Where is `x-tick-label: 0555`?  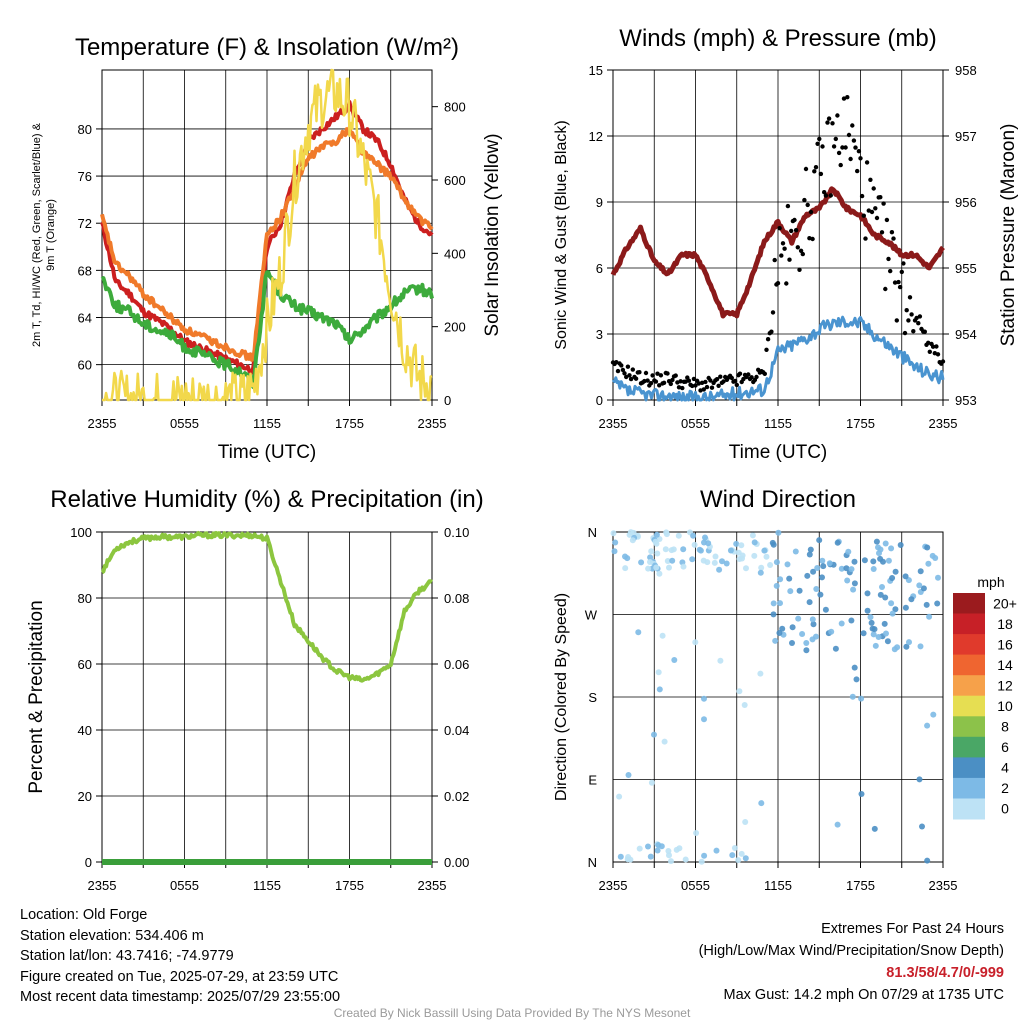
x-tick-label: 0555 is located at coordinates (184, 423).